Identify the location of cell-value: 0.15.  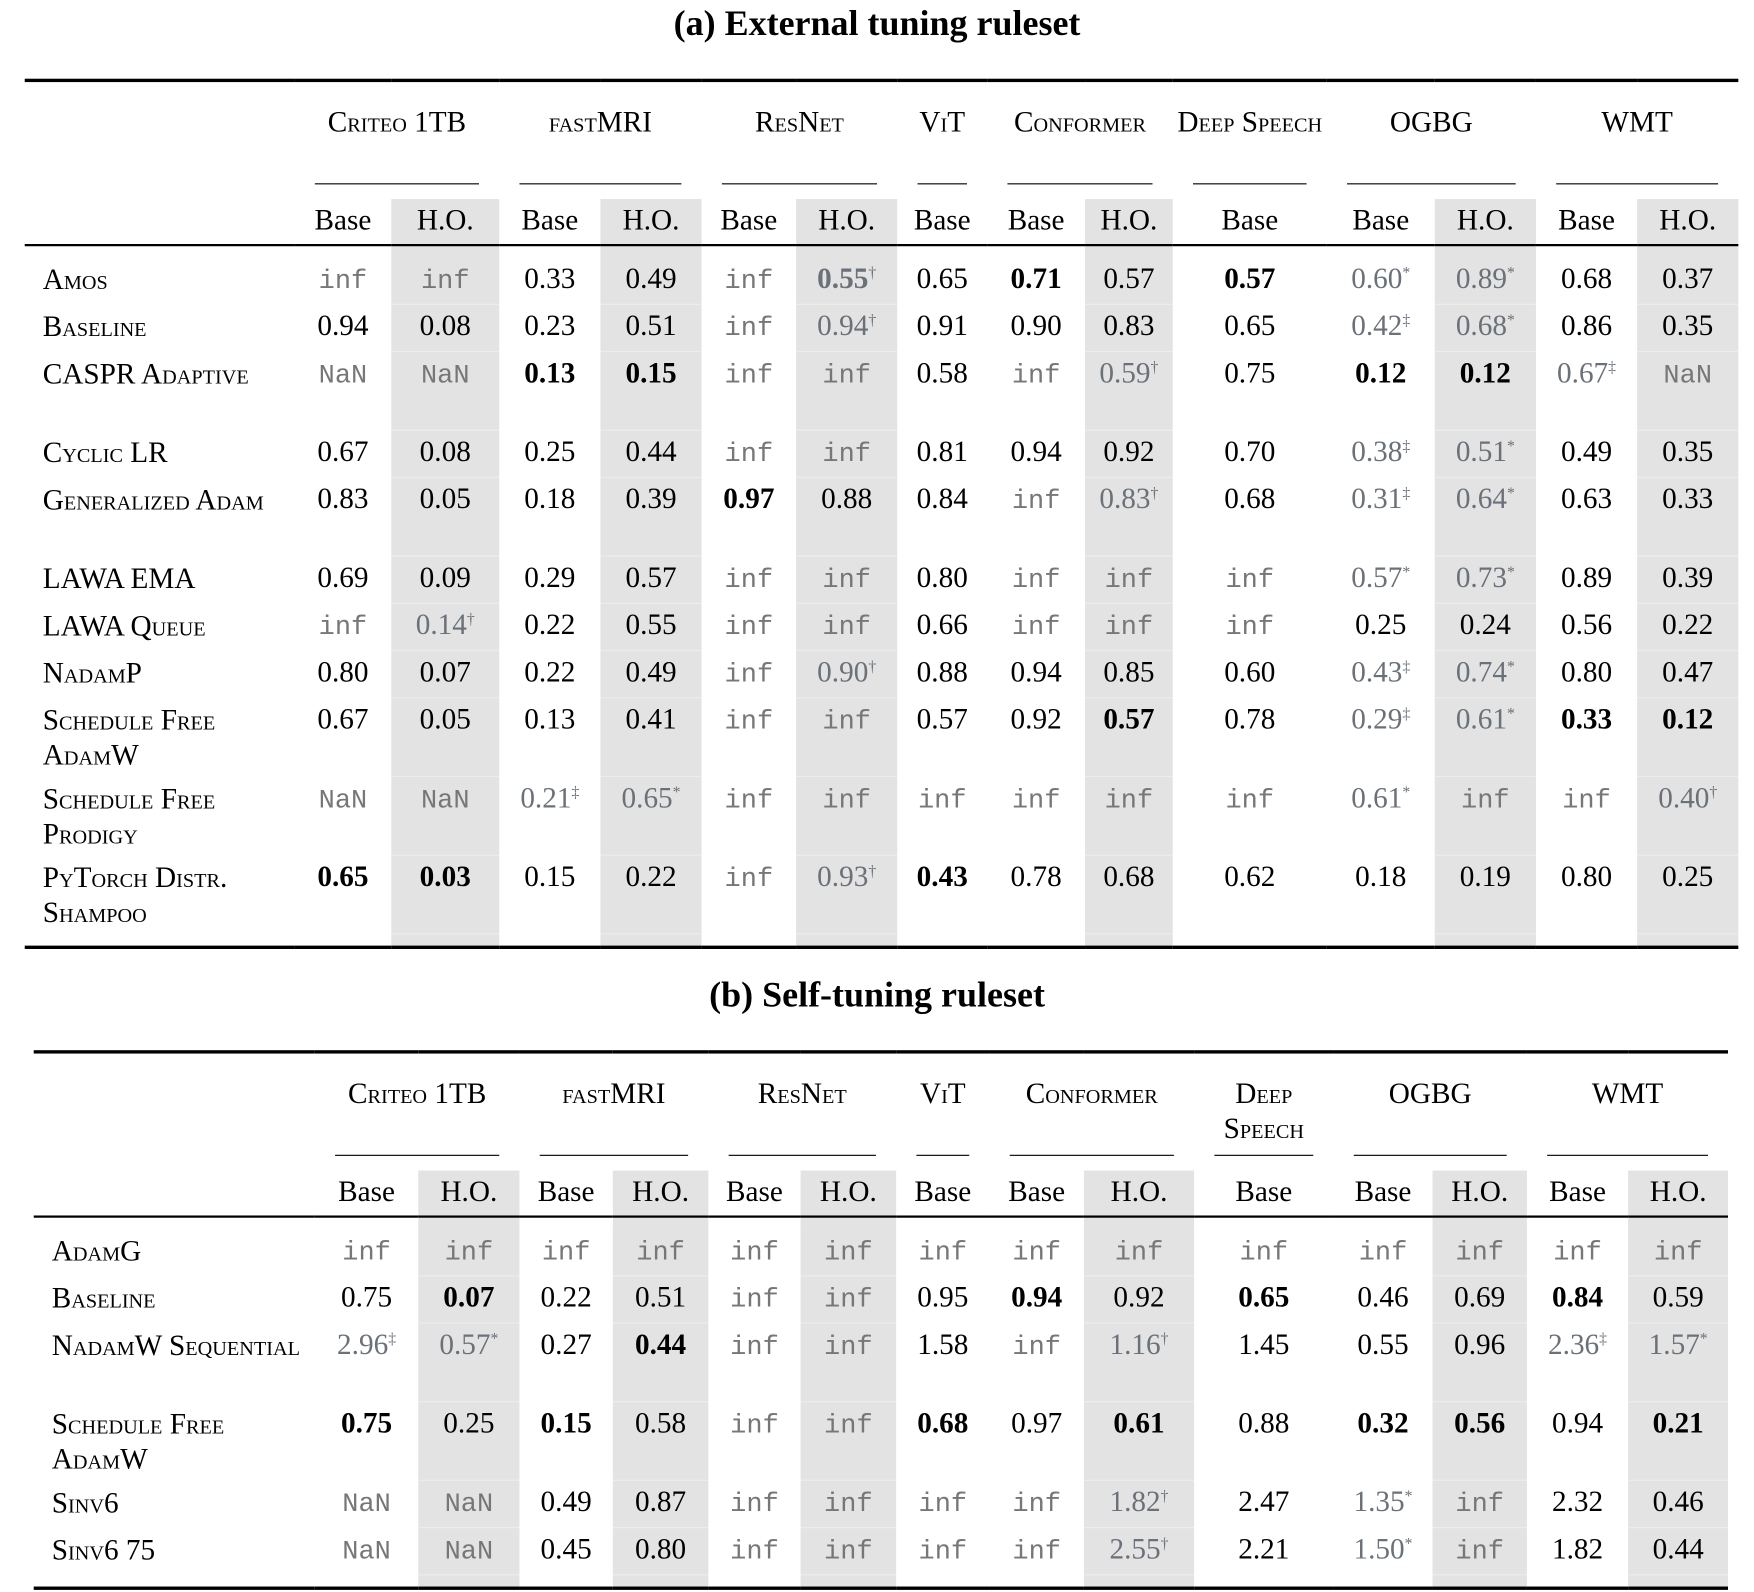
(651, 373).